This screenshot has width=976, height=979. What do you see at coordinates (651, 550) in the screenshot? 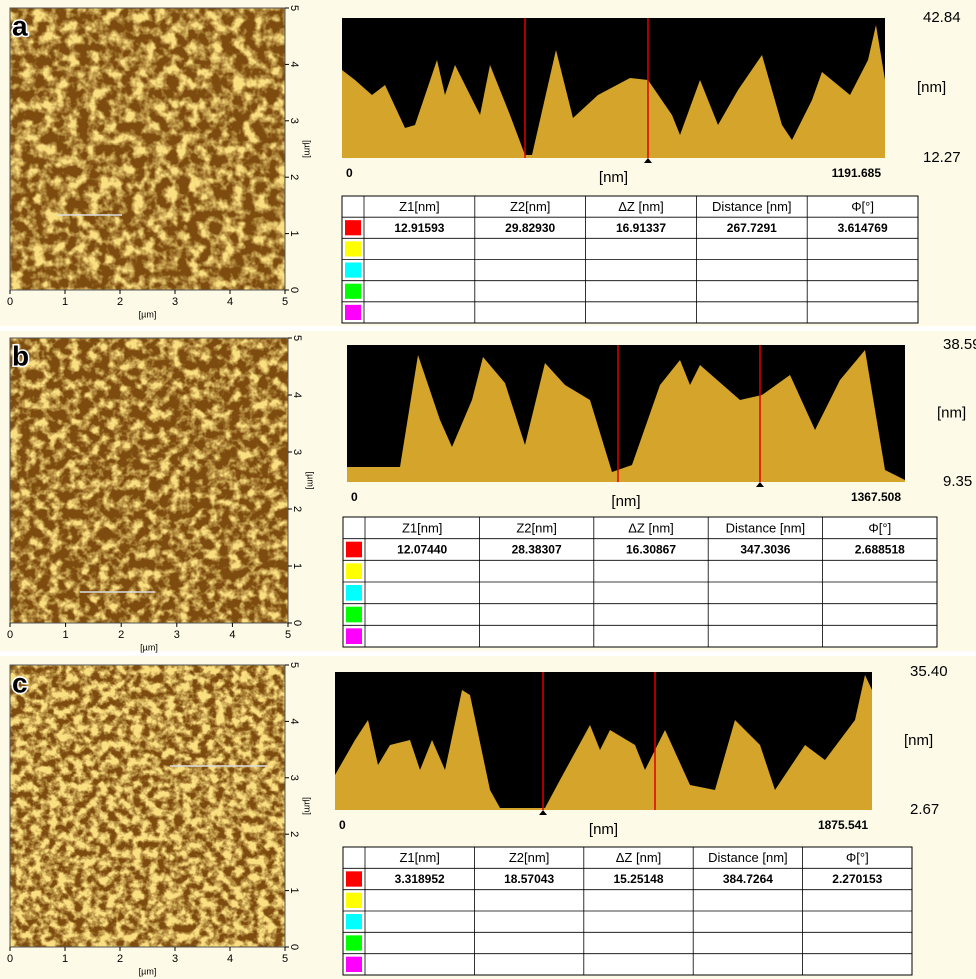
I see `table-value: 16.30867` at bounding box center [651, 550].